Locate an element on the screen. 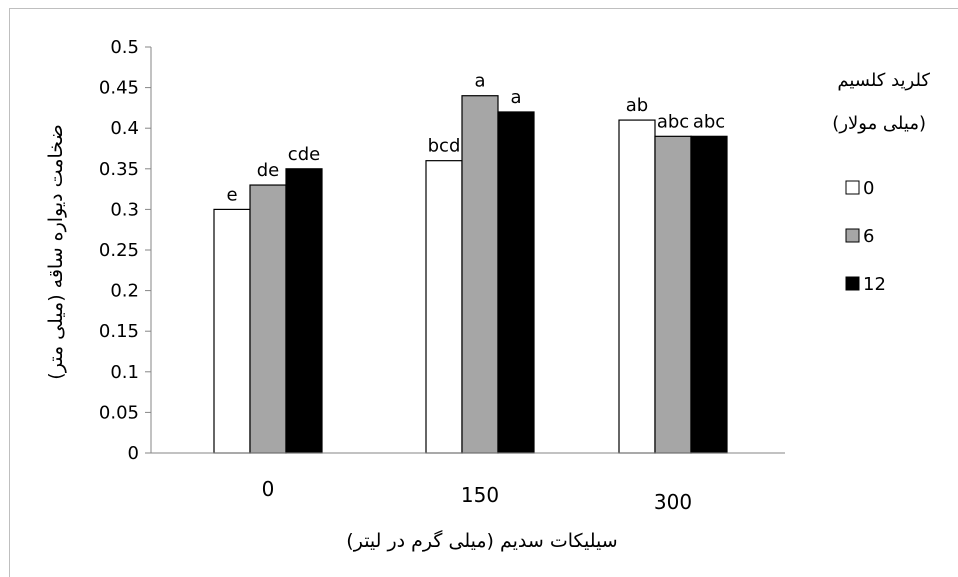 The height and width of the screenshot is (577, 958). legend: کلرید کلسیم (میلی مولار) 0 6 12 is located at coordinates (881, 182).